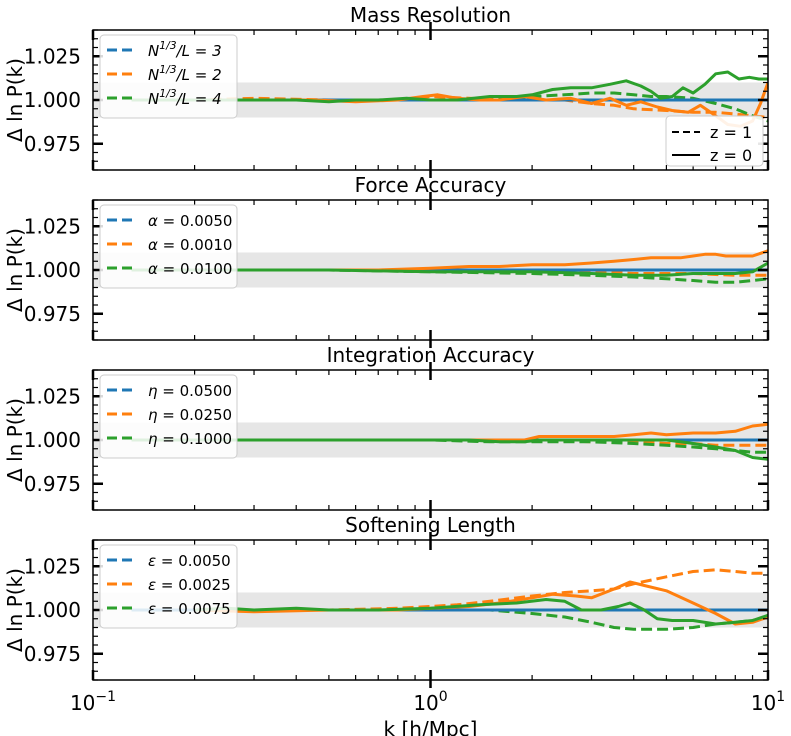 The image size is (791, 736). What do you see at coordinates (190, 391) in the screenshot?
I see `legend-label: η = 0.0500` at bounding box center [190, 391].